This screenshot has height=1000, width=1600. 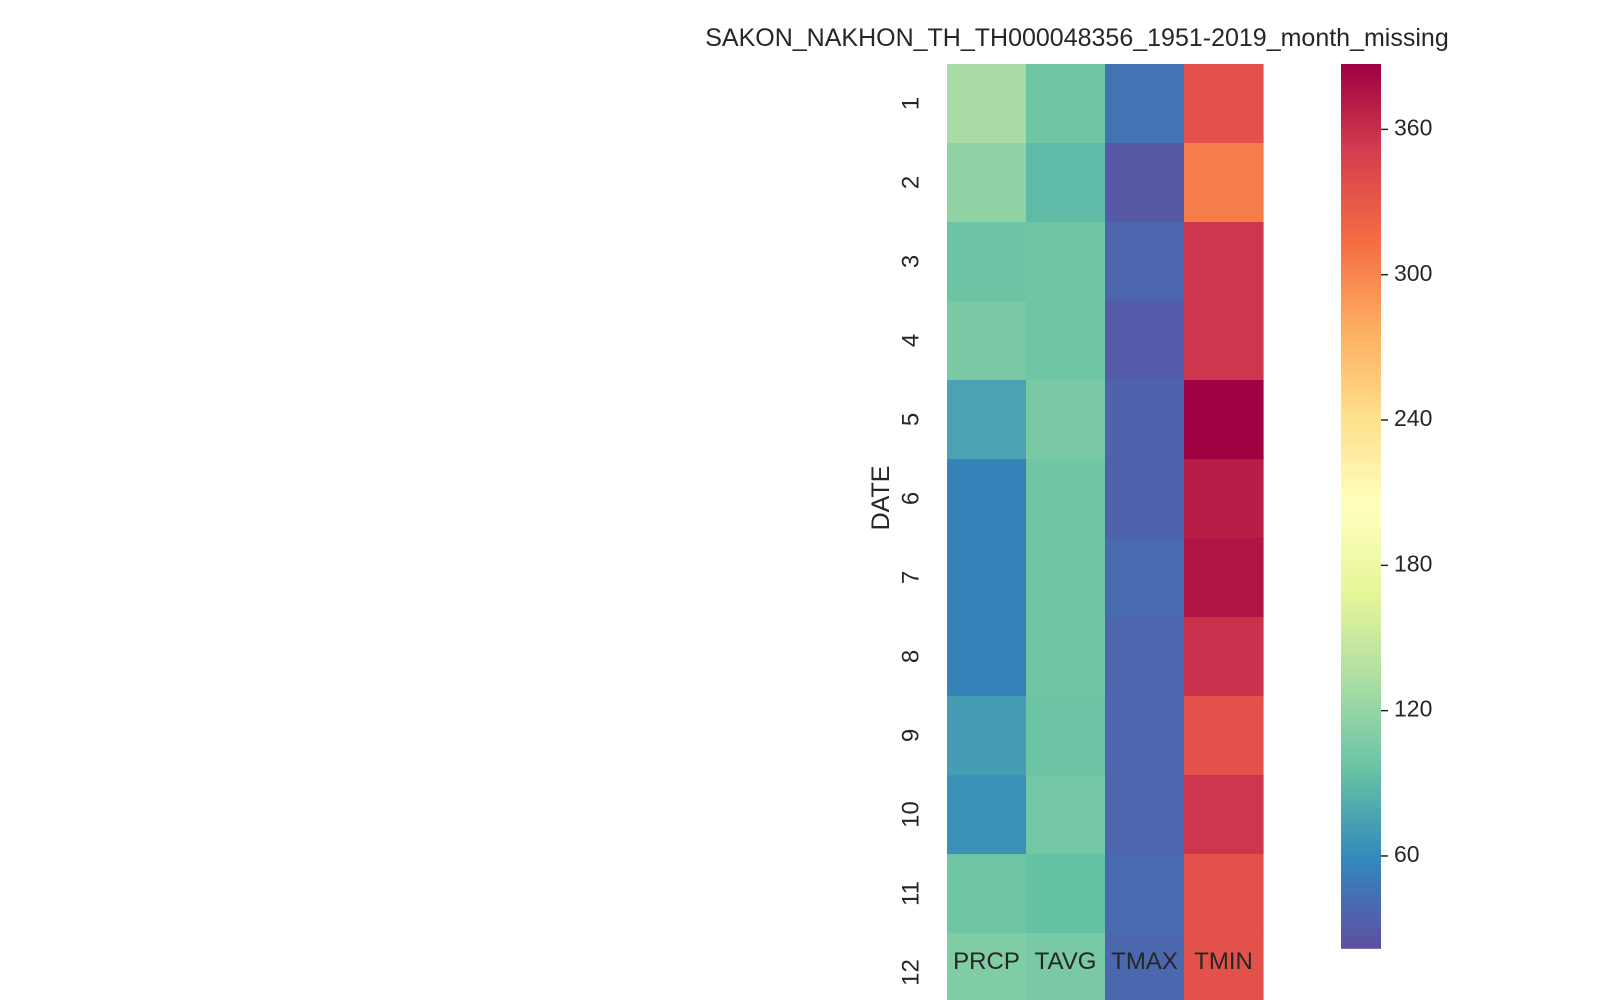 I want to click on heatmap-cell-12-tavg, so click(x=1066, y=966).